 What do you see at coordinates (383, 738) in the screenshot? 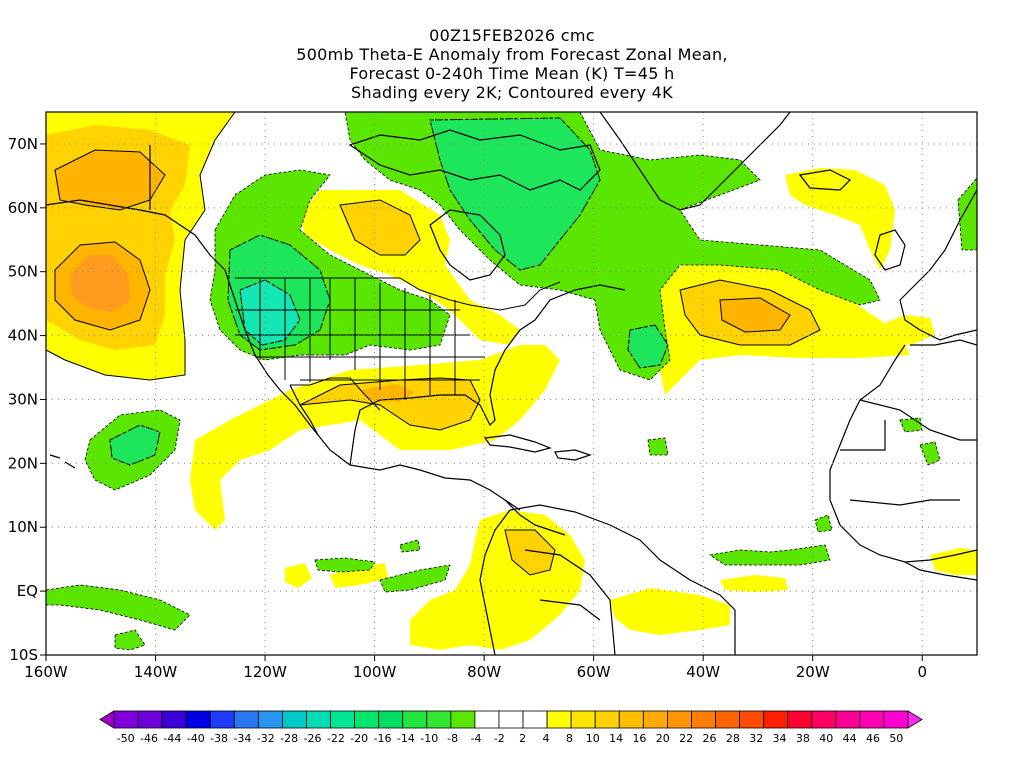
I see `colorbar-label: -16` at bounding box center [383, 738].